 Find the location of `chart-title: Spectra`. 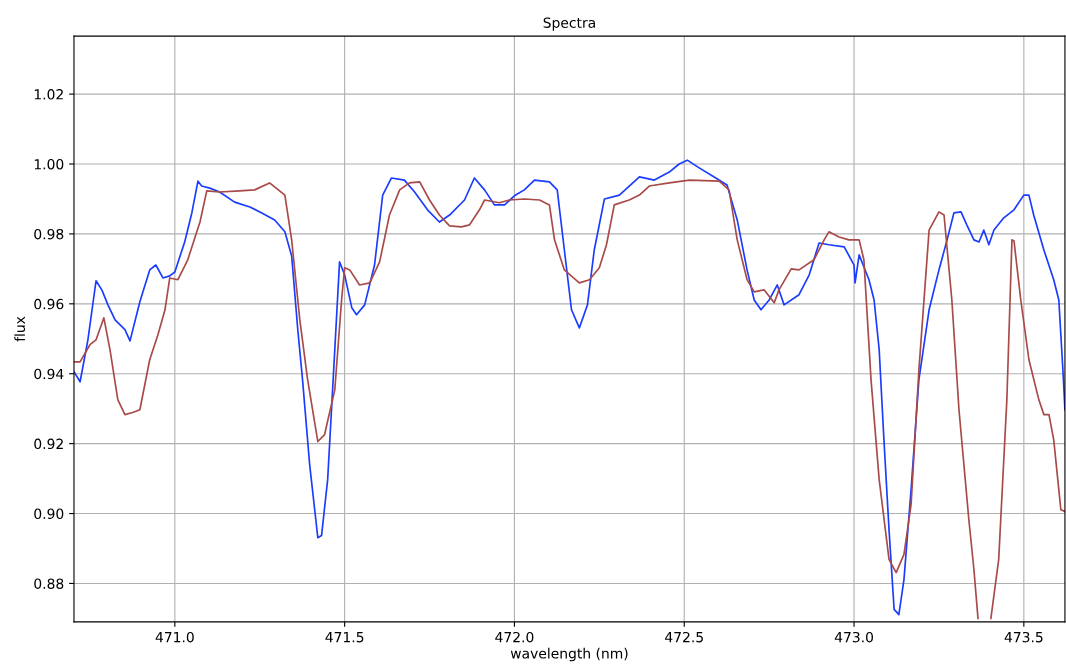

chart-title: Spectra is located at coordinates (569, 24).